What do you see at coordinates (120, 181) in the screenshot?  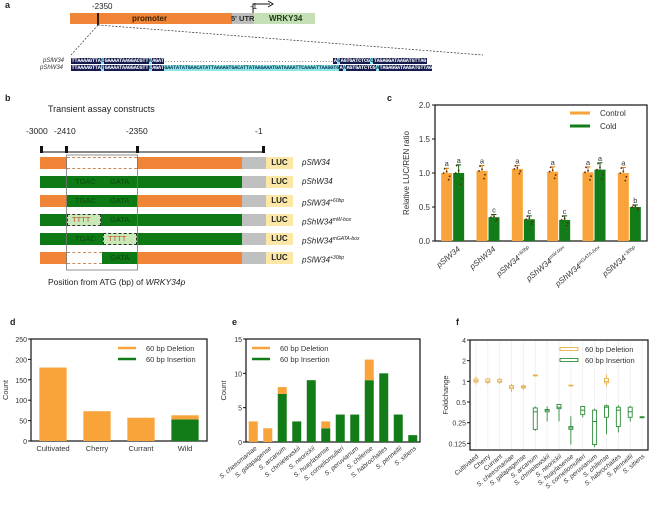 I see `gata-box-label: GATA` at bounding box center [120, 181].